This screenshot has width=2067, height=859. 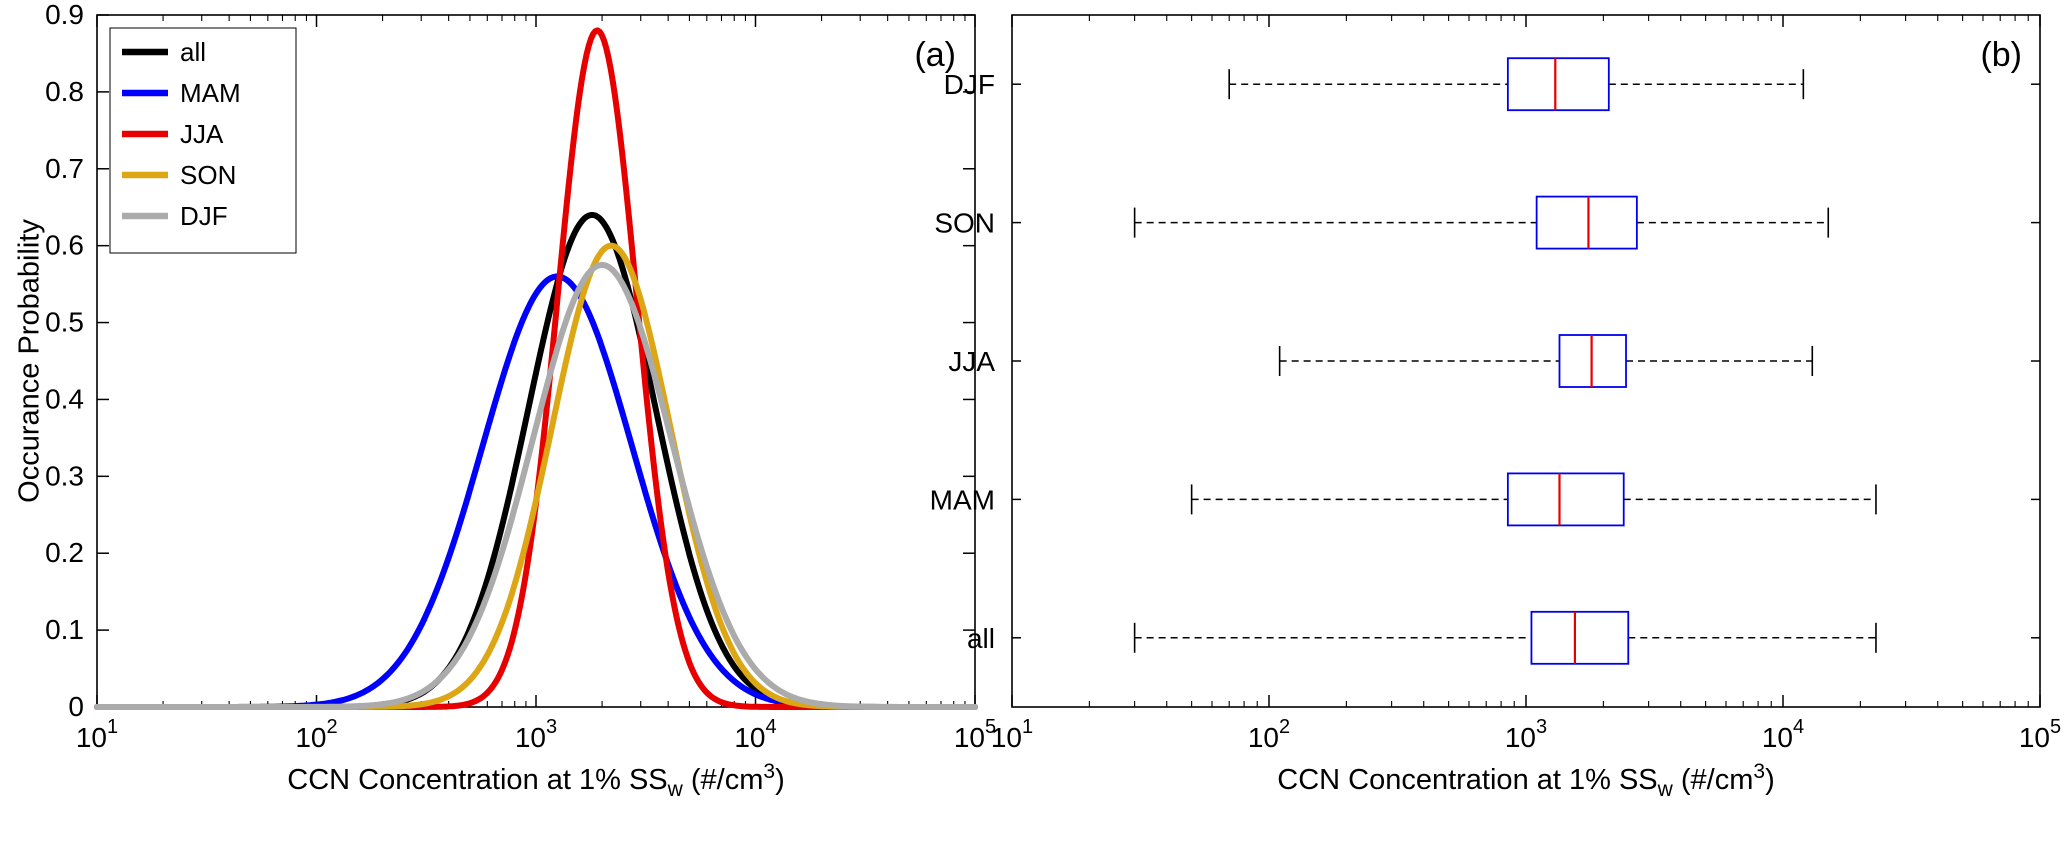 What do you see at coordinates (64, 475) in the screenshot?
I see `panel-a-y-tick-label: 0.3` at bounding box center [64, 475].